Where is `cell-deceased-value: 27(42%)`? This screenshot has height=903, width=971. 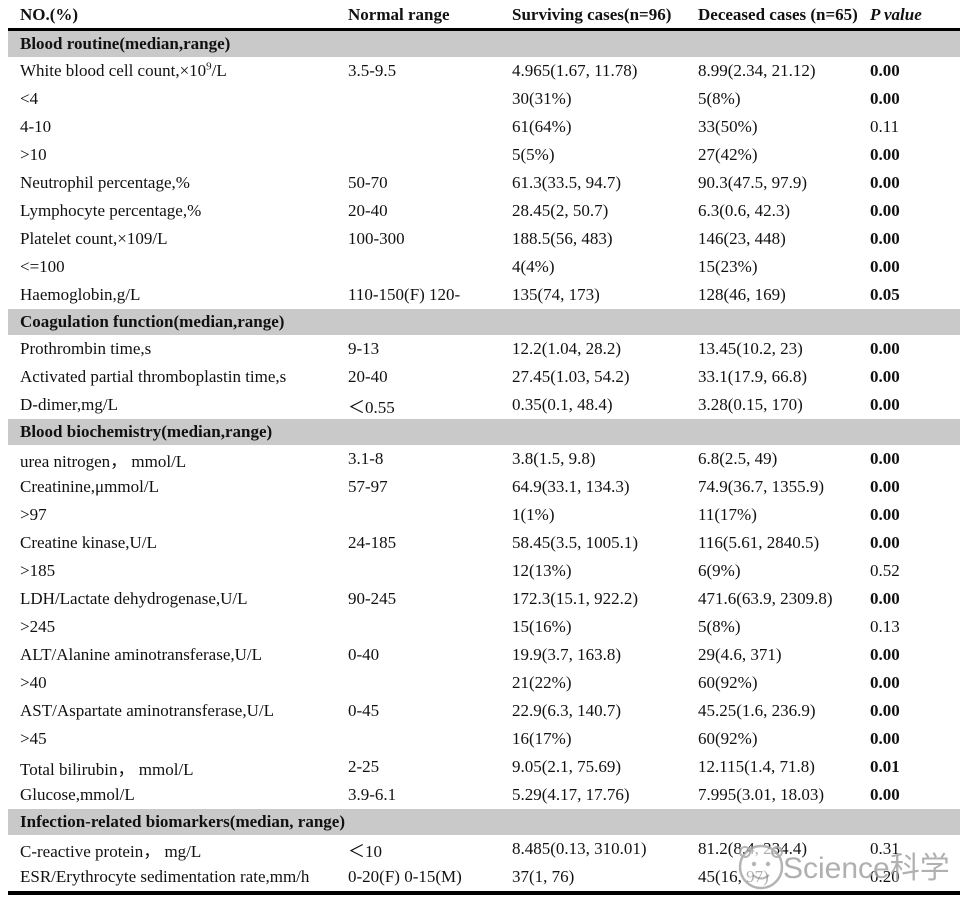
cell-deceased-value: 27(42%) is located at coordinates (728, 154).